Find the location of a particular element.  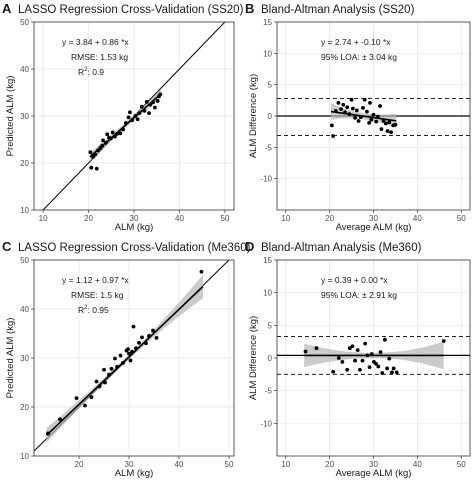

confidence-band is located at coordinates (124, 358).